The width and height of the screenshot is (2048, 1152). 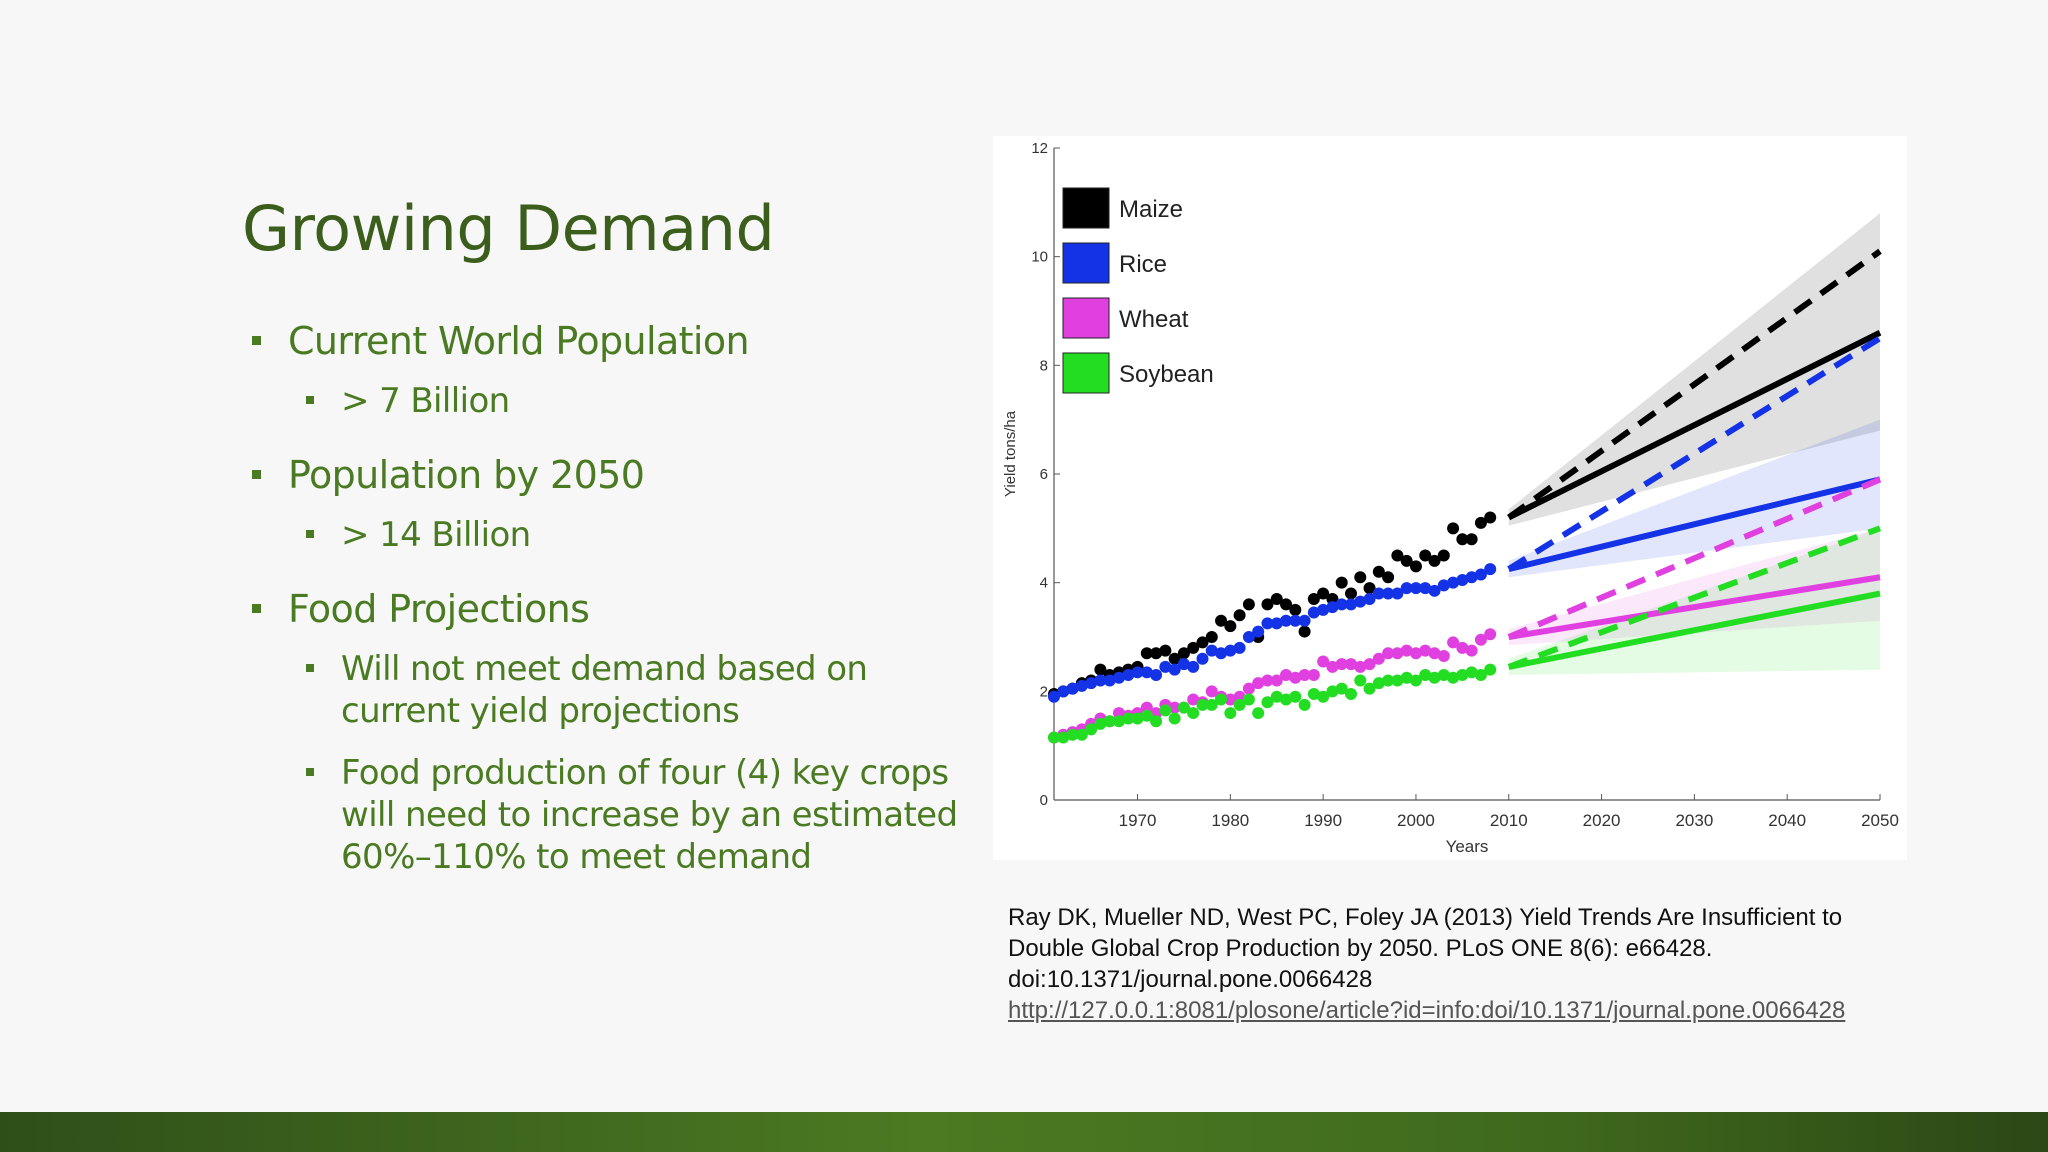 What do you see at coordinates (1787, 820) in the screenshot?
I see `x-tick-label: 2040` at bounding box center [1787, 820].